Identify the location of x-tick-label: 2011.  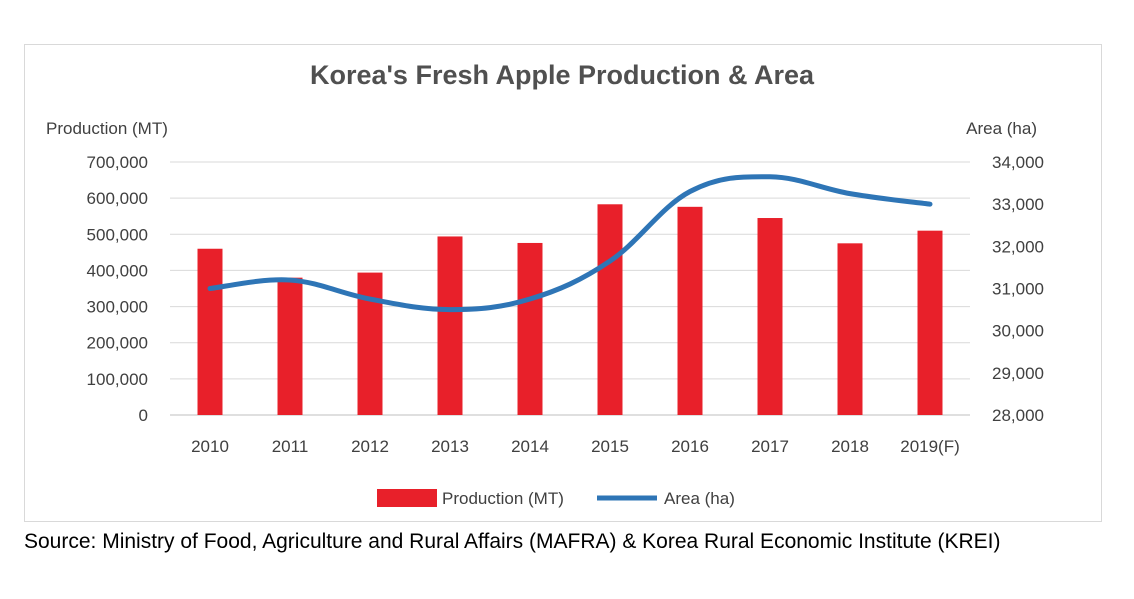
(290, 446).